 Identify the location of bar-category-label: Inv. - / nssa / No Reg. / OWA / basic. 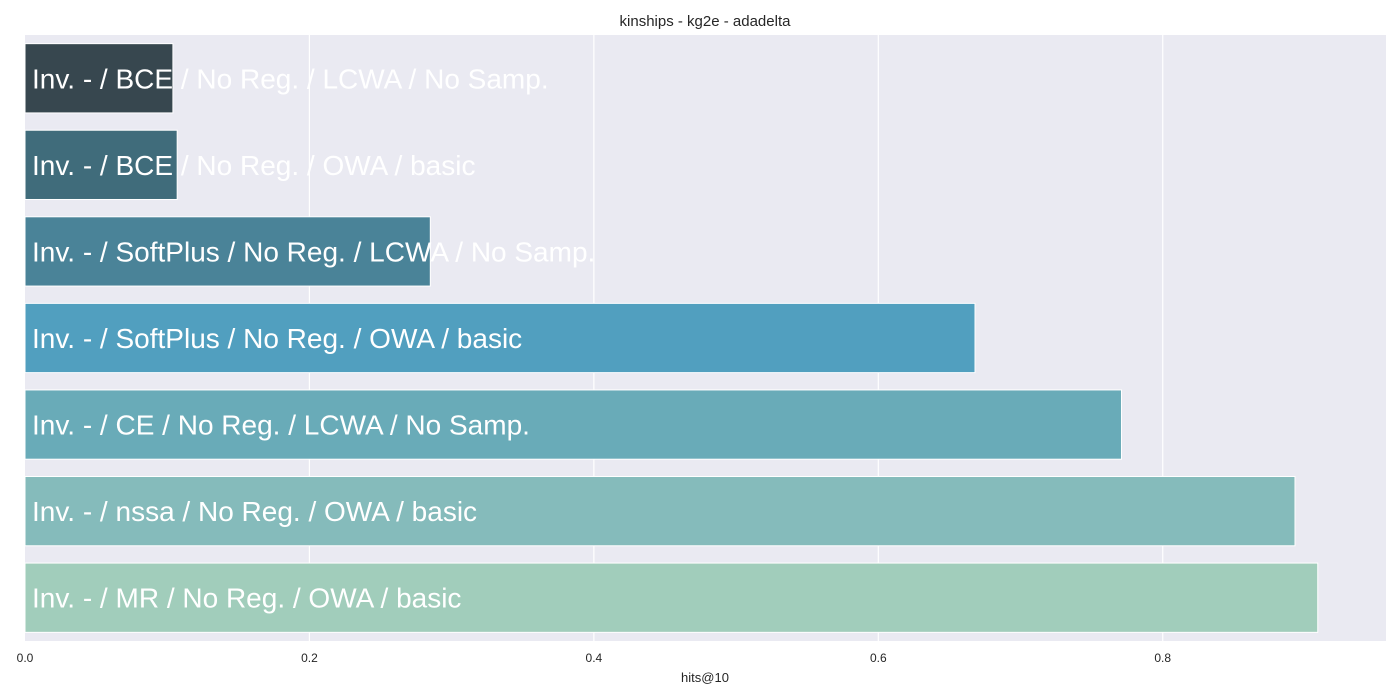
(254, 511).